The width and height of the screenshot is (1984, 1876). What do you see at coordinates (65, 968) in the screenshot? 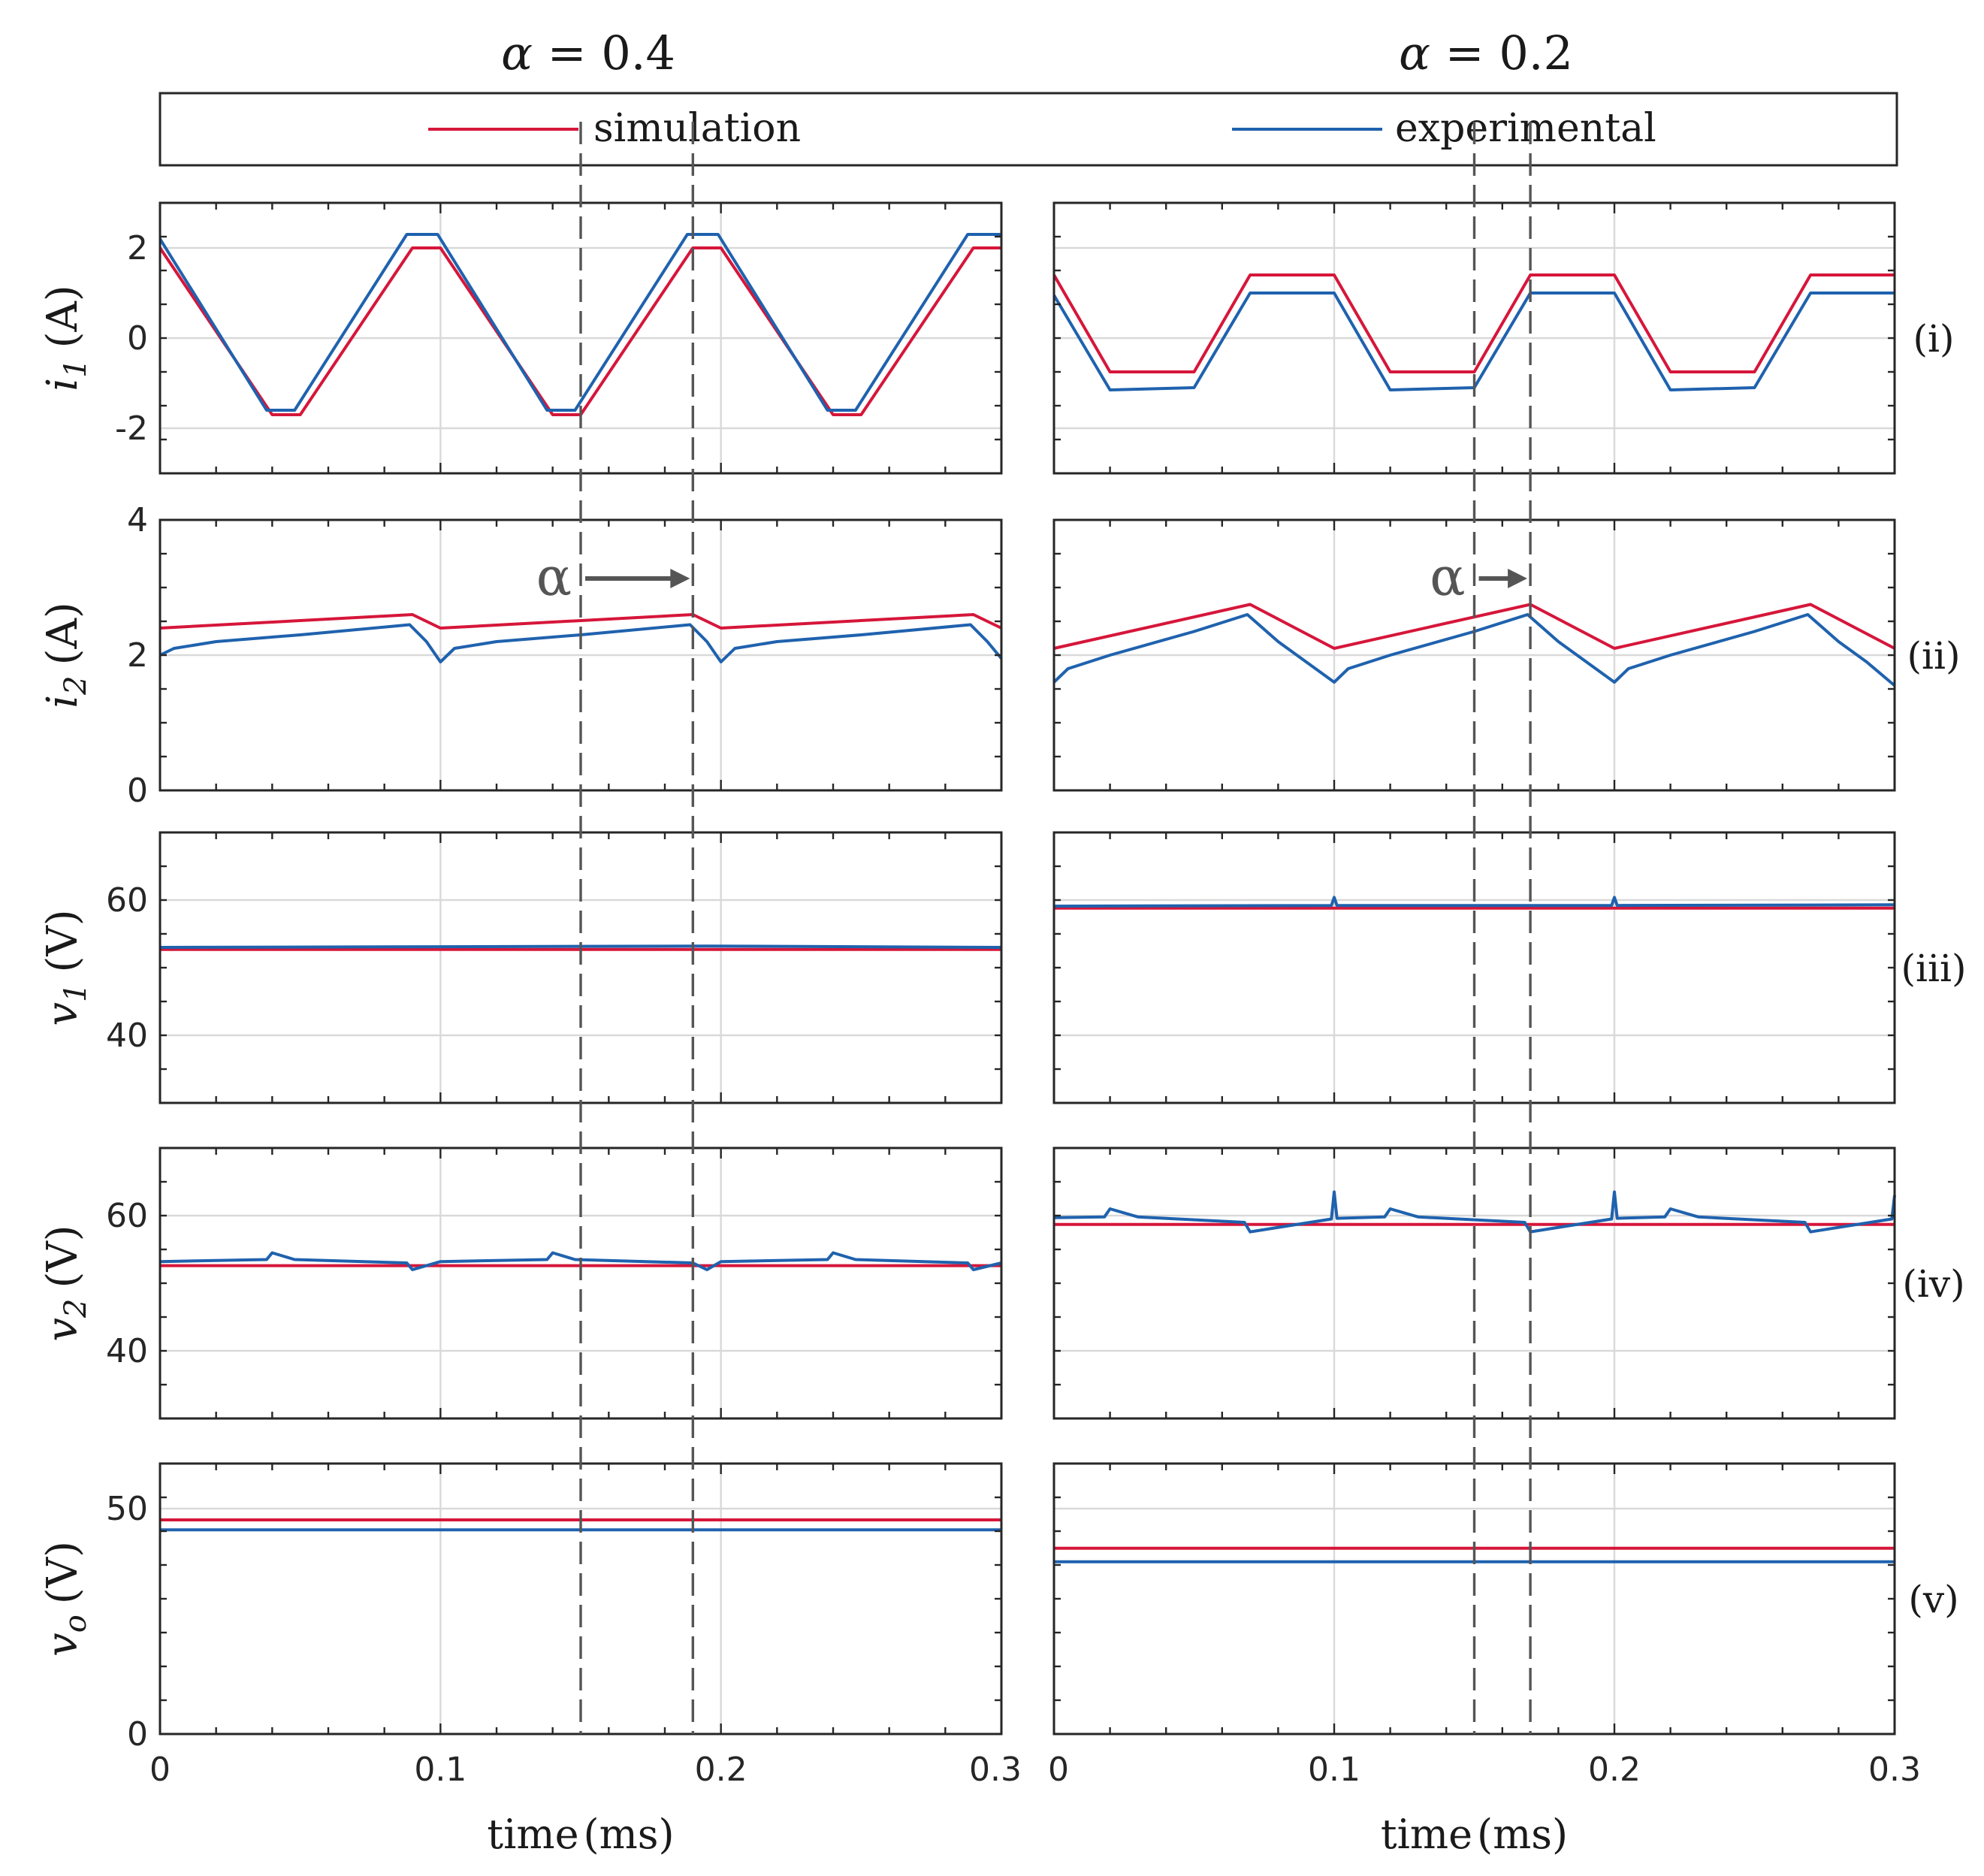
I see `y-axis-label-iii: v1(V)` at bounding box center [65, 968].